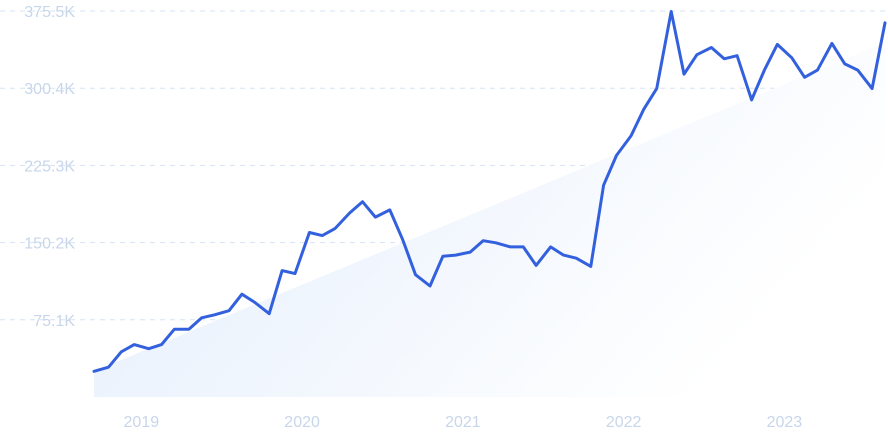 Image resolution: width=888 pixels, height=443 pixels. I want to click on x-tick-label: 2023, so click(785, 422).